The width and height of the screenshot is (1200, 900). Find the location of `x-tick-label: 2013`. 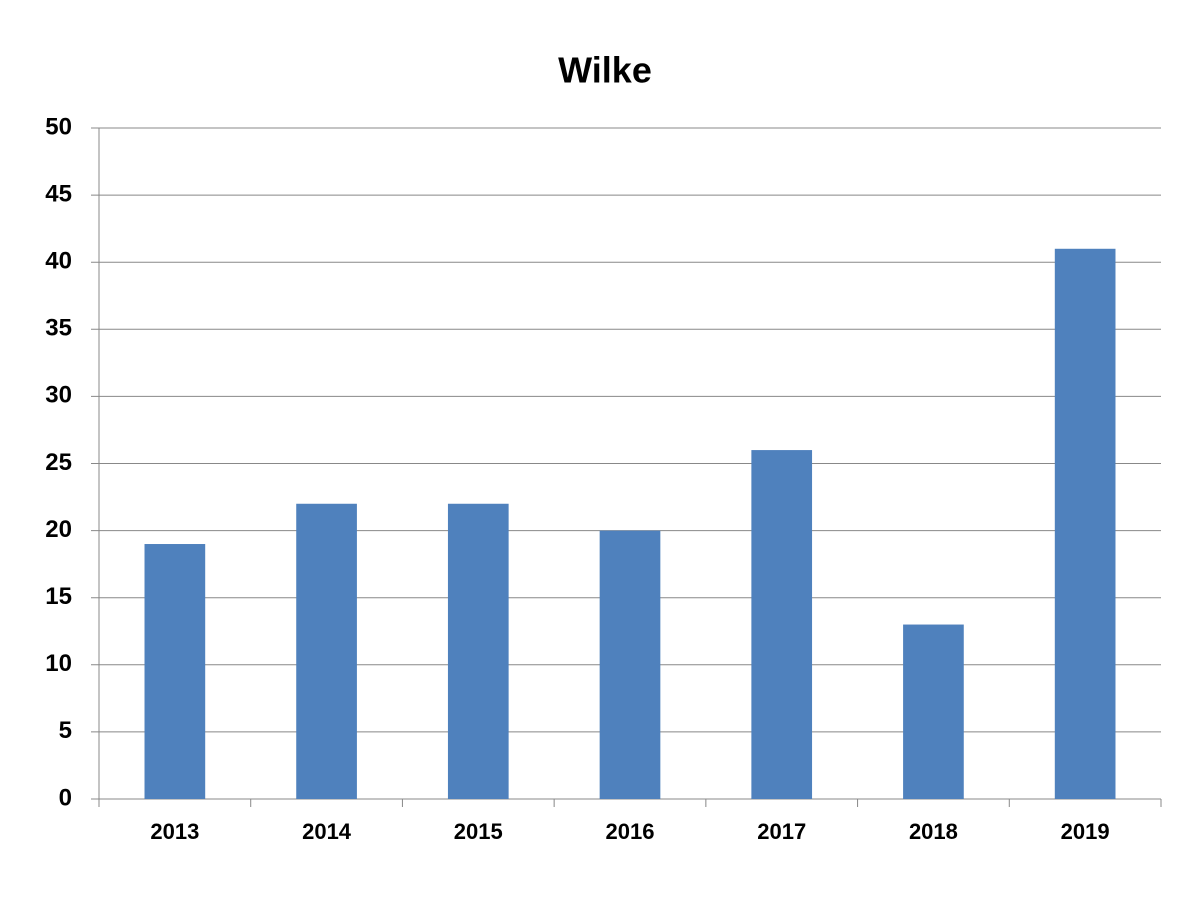

x-tick-label: 2013 is located at coordinates (174, 831).